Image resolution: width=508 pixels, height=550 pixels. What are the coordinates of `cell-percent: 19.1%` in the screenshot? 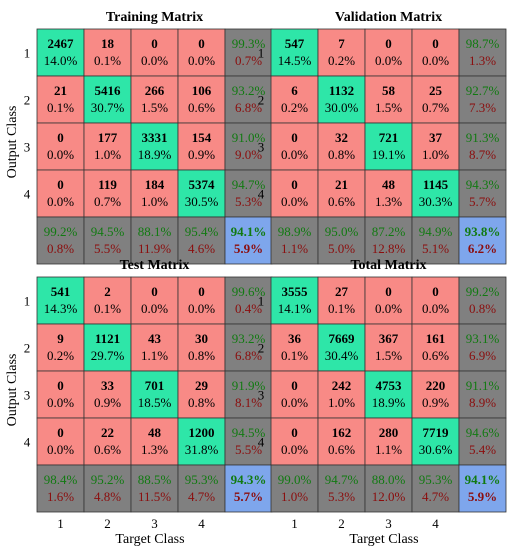 It's located at (389, 154).